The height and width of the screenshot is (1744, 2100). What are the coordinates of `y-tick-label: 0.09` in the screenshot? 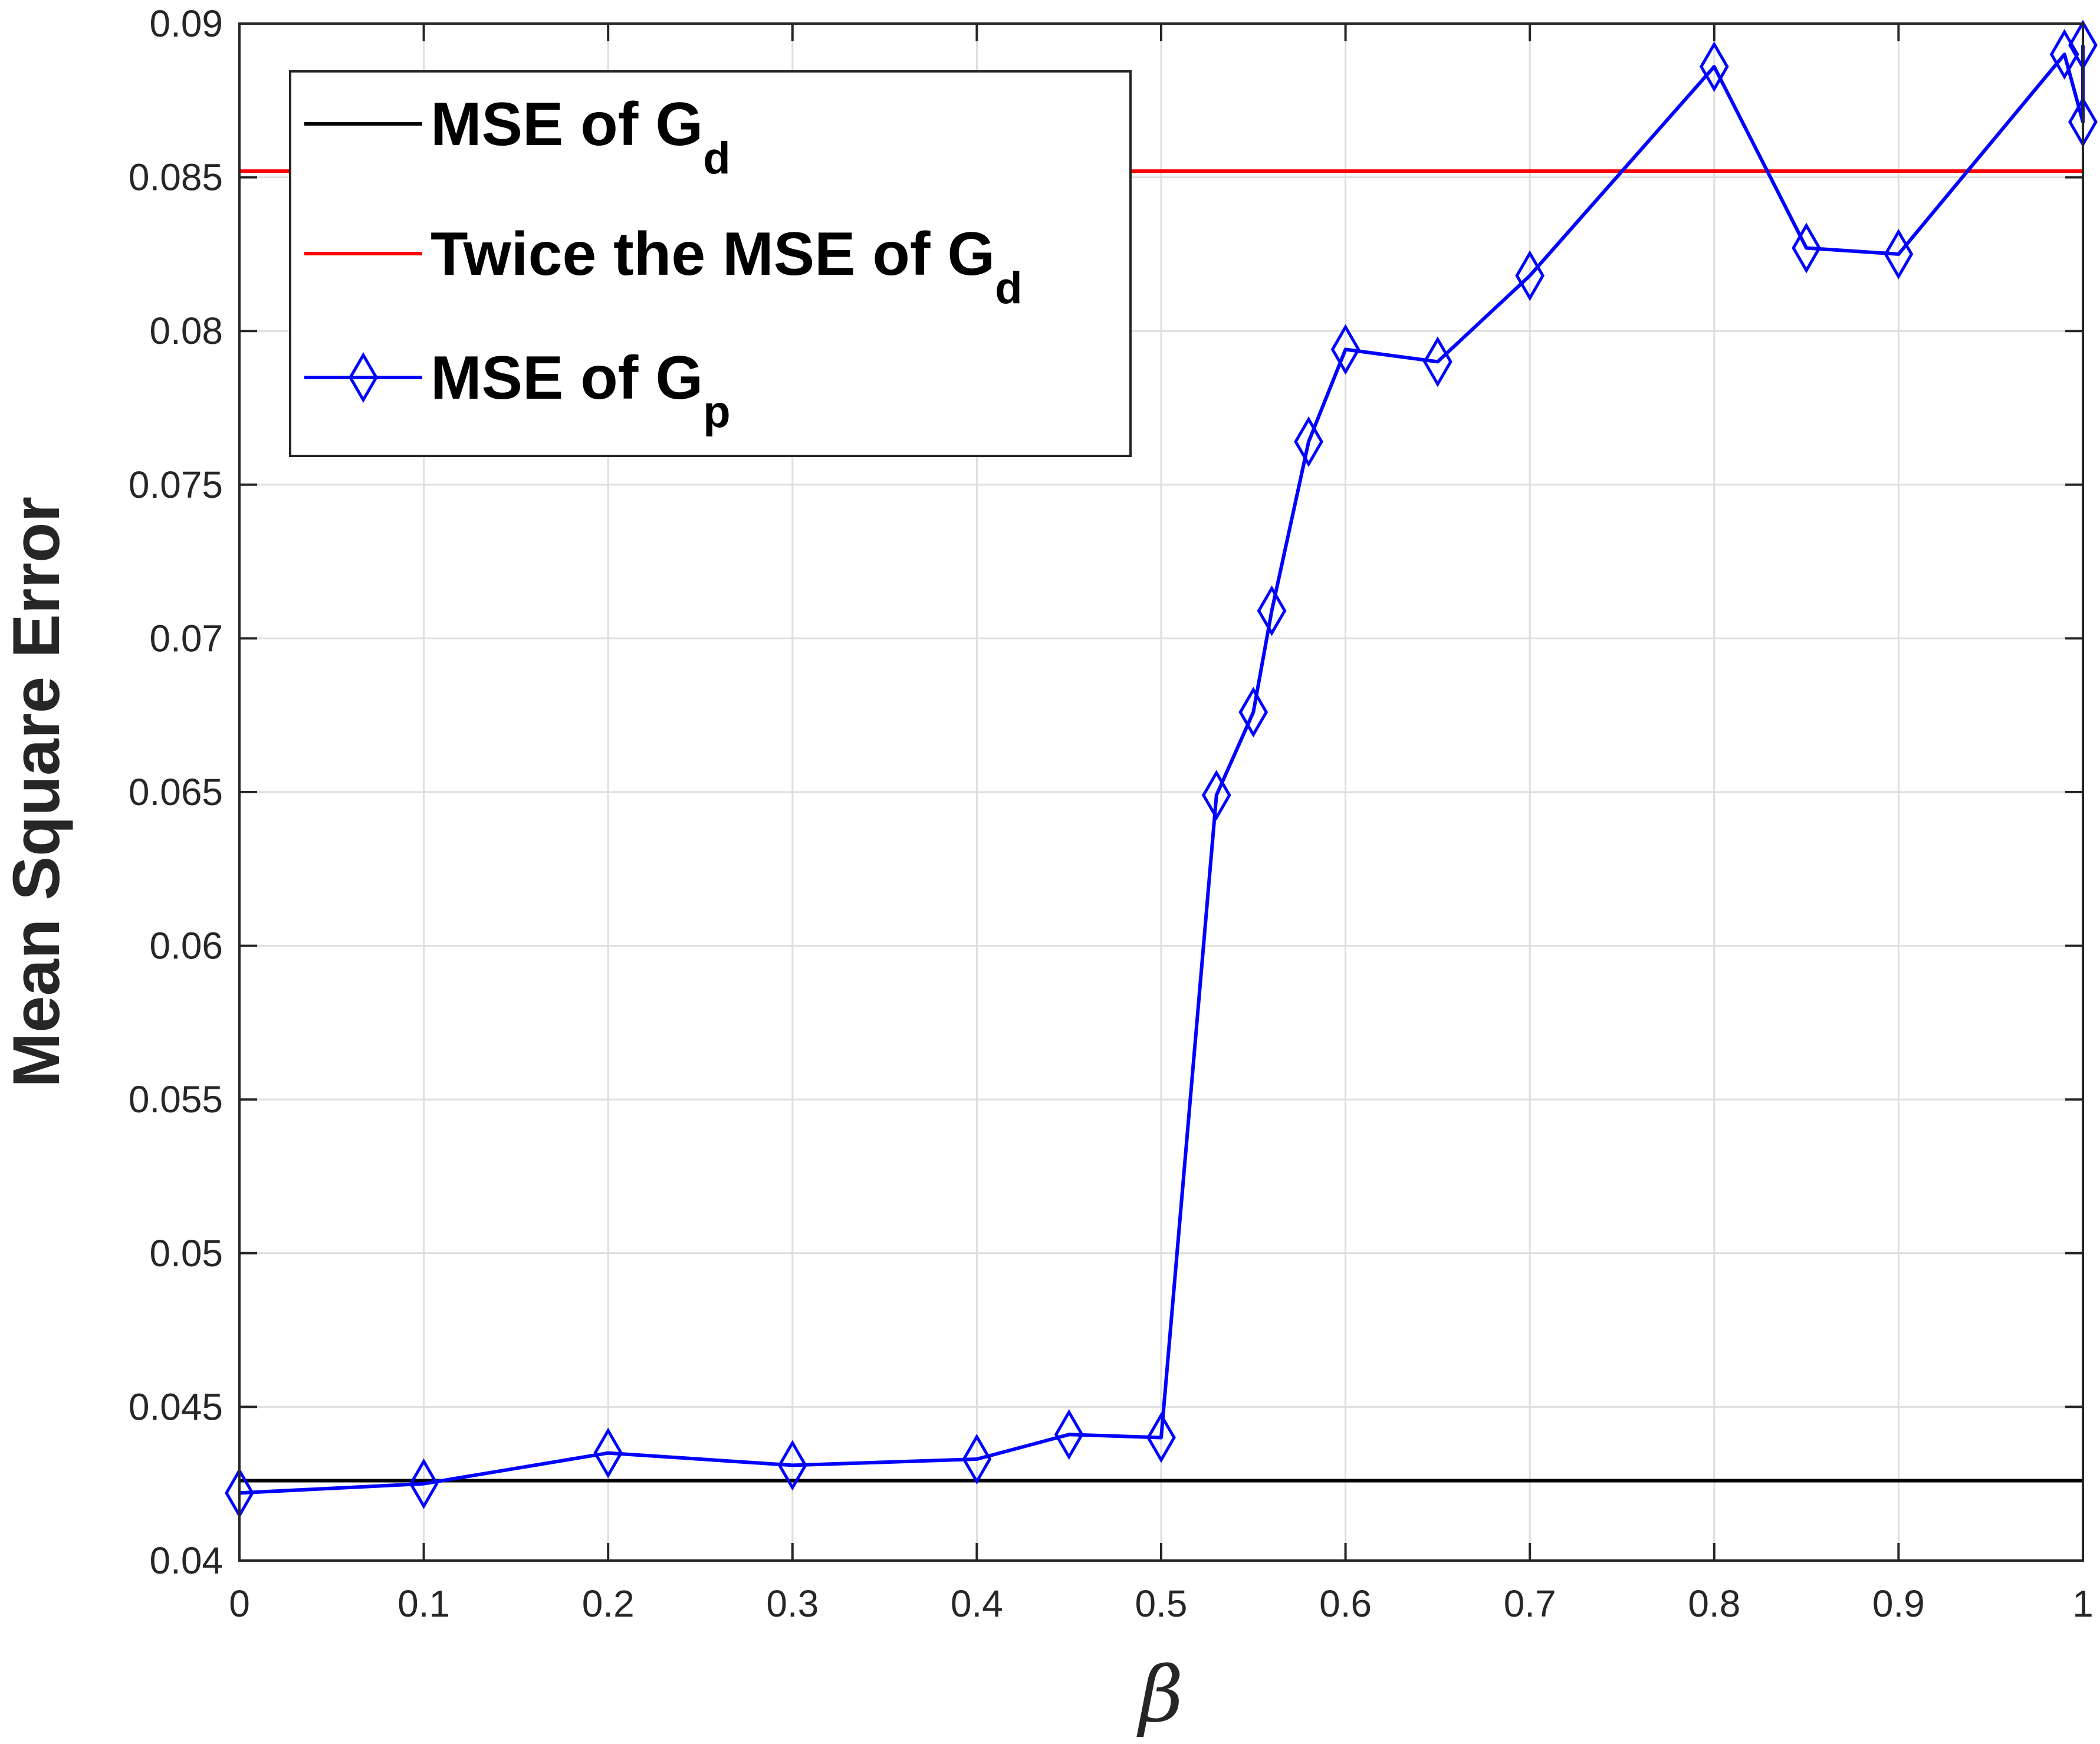 It's located at (186, 23).